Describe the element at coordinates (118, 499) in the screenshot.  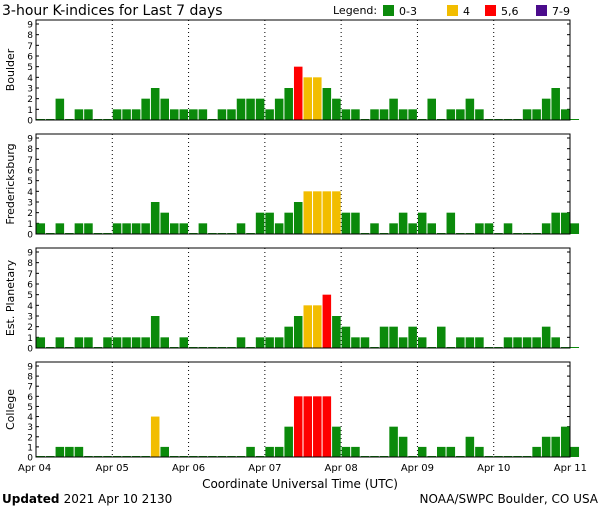
I see `footer-updated-value: 2021 Apr 10 2130` at that location.